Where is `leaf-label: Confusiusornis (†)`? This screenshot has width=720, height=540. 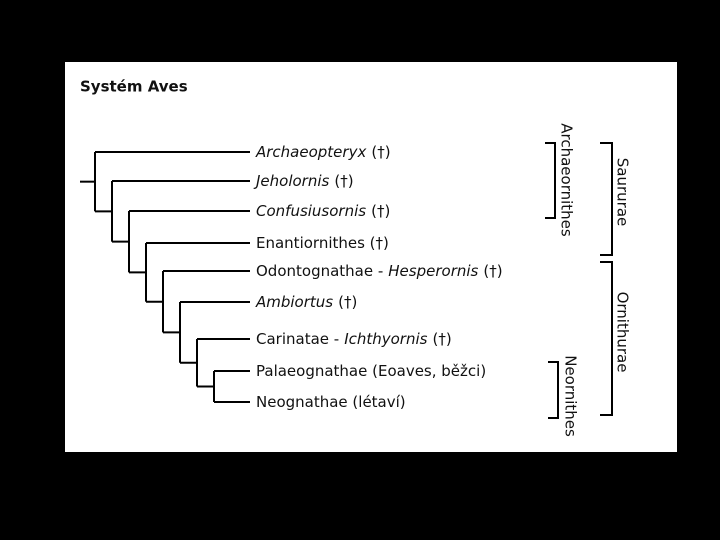 leaf-label: Confusiusornis (†) is located at coordinates (323, 211).